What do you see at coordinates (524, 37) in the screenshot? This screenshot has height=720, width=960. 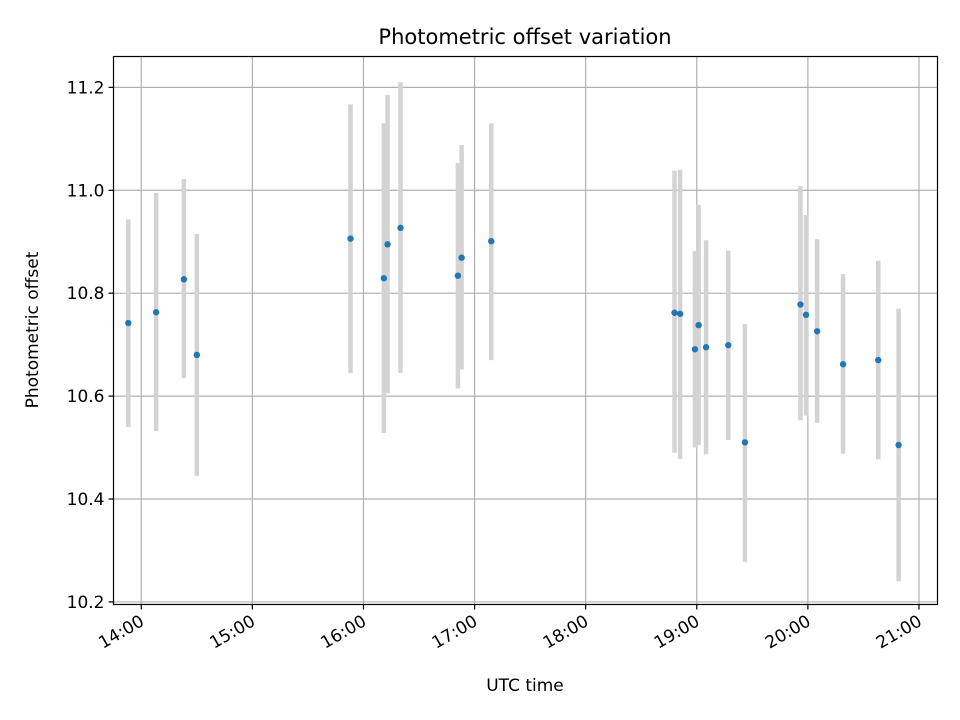 I see `chart-title: Photometric offset variation` at bounding box center [524, 37].